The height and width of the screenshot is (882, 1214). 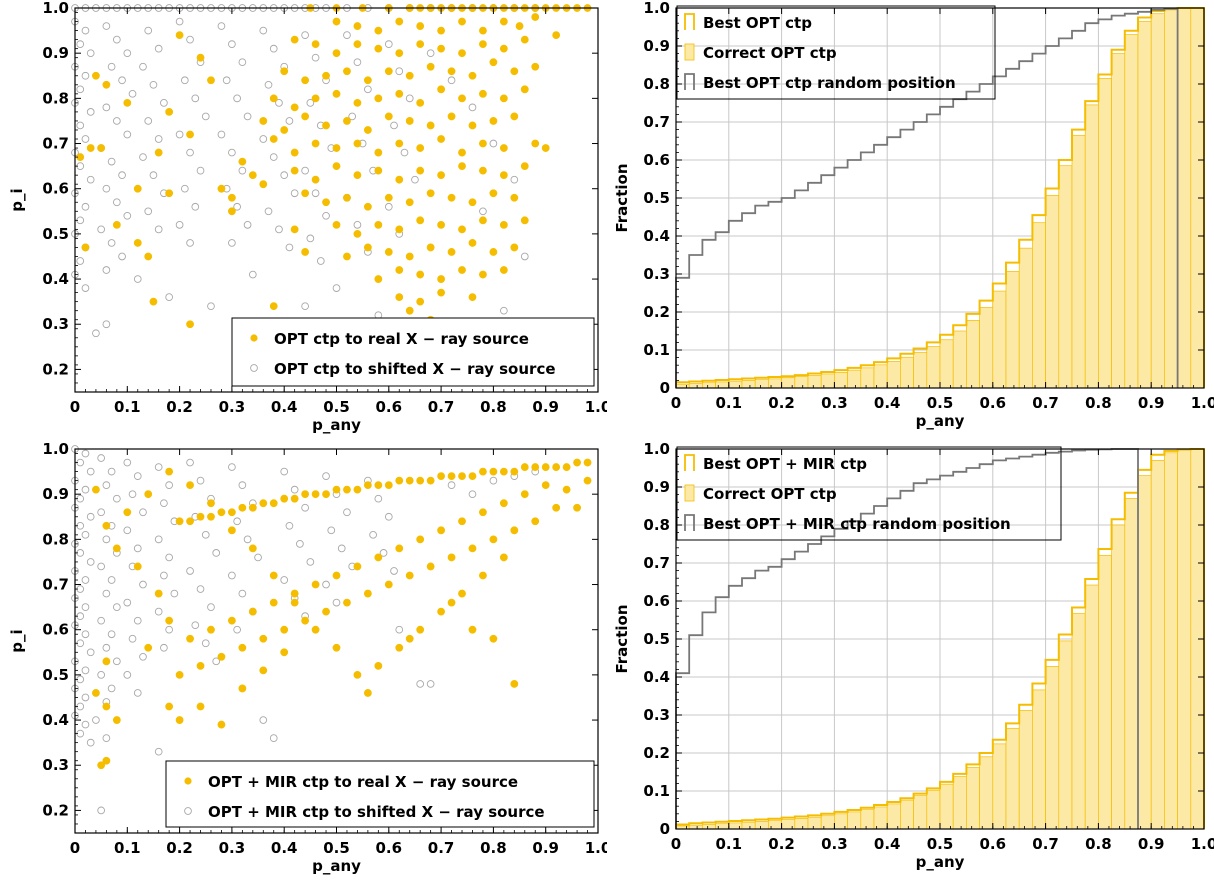 What do you see at coordinates (55, 675) in the screenshot?
I see `y-tick-label: 0.5` at bounding box center [55, 675].